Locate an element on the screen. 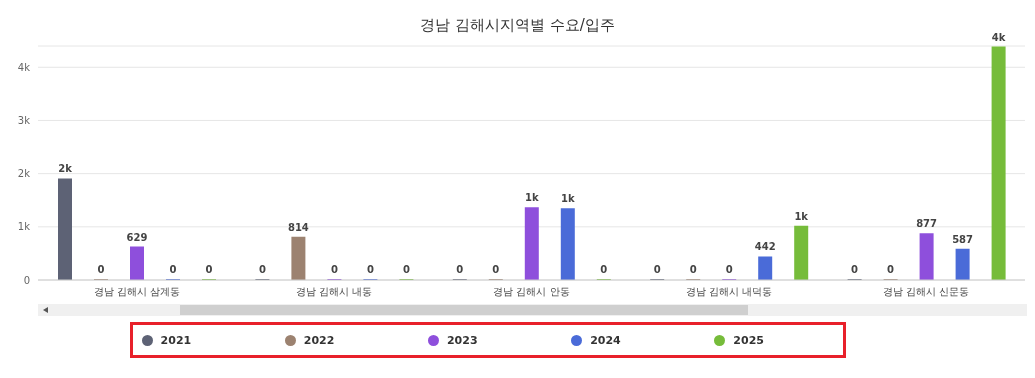 This screenshot has width=1035, height=378. y-tick-label: 2k is located at coordinates (24, 174).